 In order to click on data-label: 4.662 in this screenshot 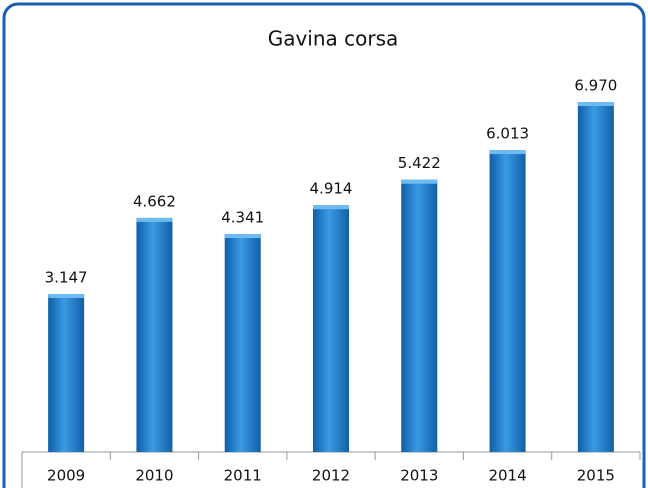, I will do `click(154, 201)`.